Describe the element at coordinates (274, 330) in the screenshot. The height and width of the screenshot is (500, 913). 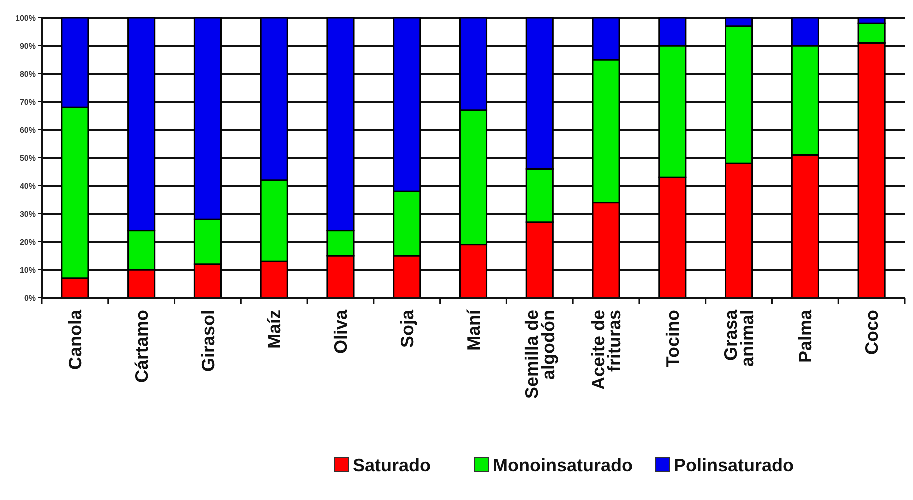
I see `x-tick-label: Maíz` at that location.